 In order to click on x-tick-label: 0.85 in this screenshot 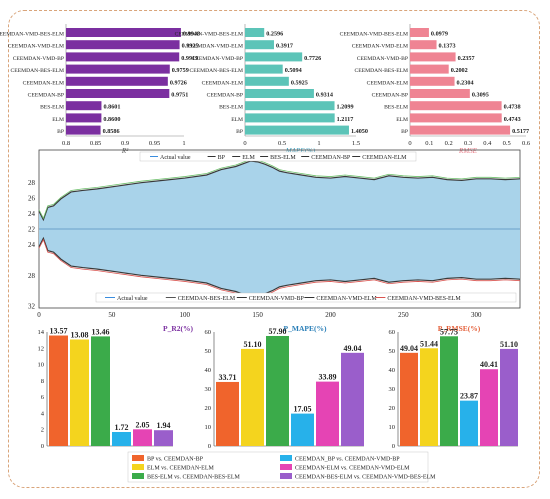, I will do `click(95, 143)`.